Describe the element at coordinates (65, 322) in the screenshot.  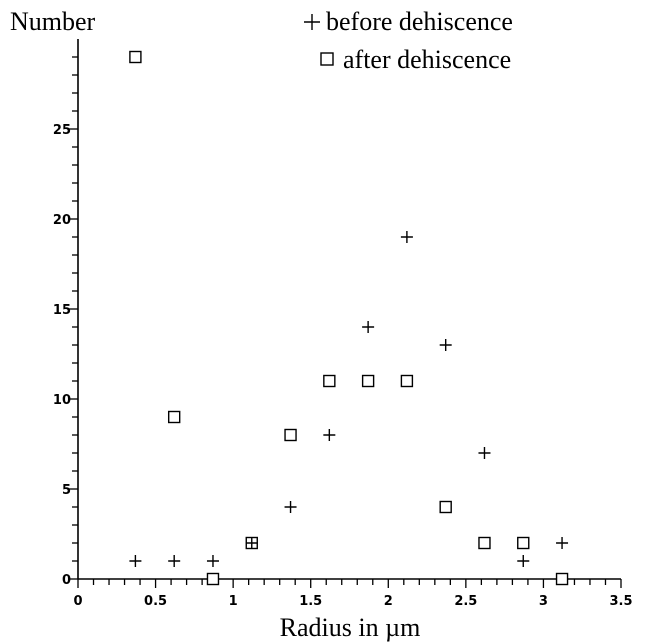
I see `y-ticks: 0 5 10 15 20 25` at that location.